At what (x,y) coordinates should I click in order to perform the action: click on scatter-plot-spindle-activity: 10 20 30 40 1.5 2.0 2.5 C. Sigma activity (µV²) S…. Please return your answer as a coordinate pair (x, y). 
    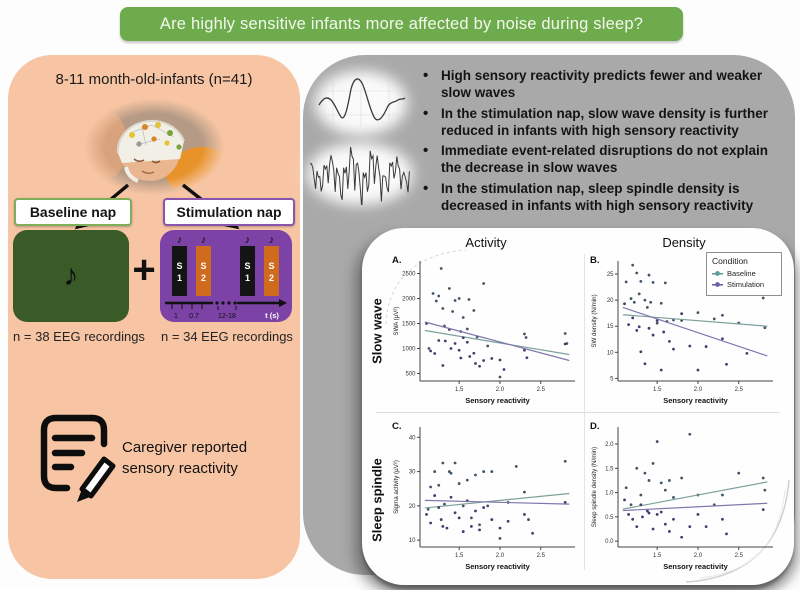
    Looking at the image, I should click on (486, 496).